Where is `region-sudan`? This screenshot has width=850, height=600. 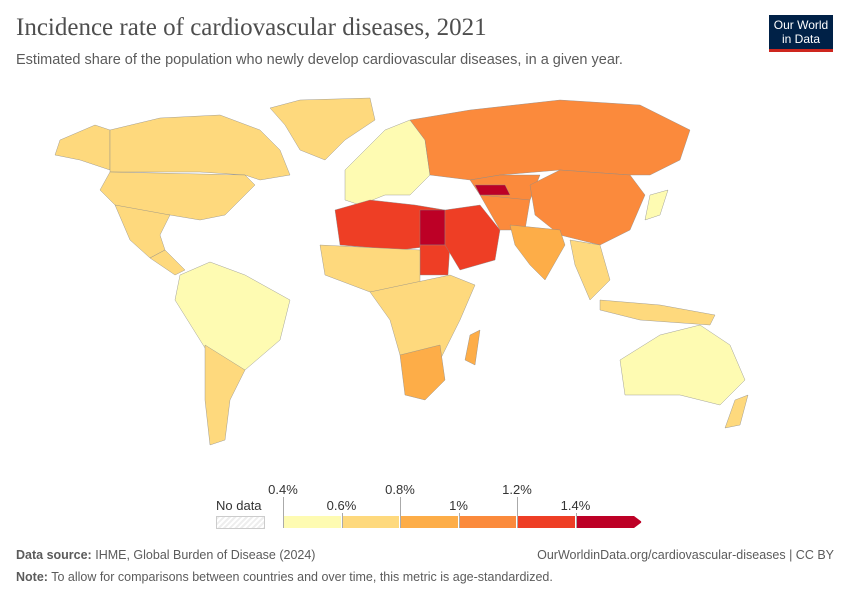
region-sudan is located at coordinates (435, 260).